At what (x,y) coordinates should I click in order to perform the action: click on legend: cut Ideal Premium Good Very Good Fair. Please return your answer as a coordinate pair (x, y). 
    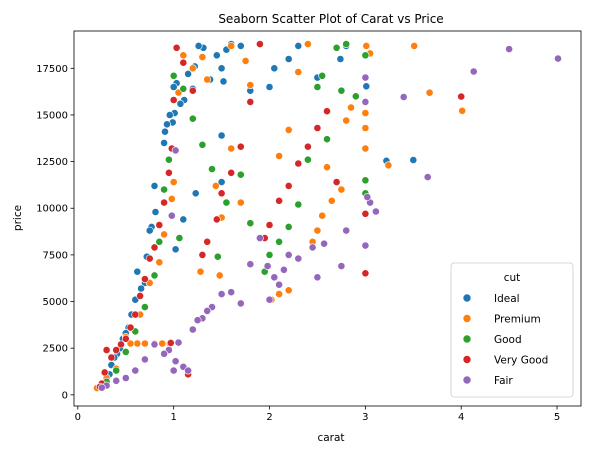
    Looking at the image, I should click on (512, 330).